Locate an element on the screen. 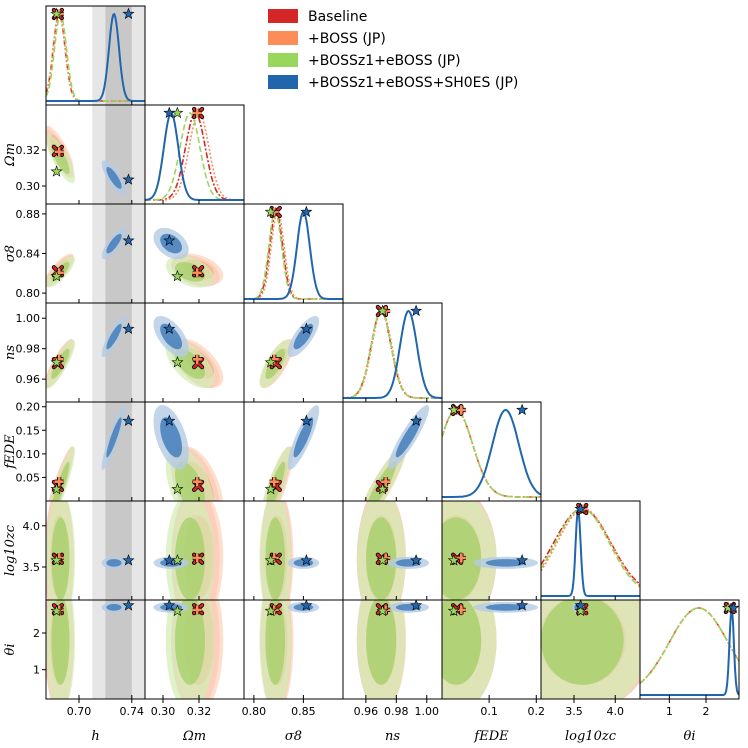 The width and height of the screenshot is (748, 748). y-tick-label-Om: 0.32 is located at coordinates (28, 150).